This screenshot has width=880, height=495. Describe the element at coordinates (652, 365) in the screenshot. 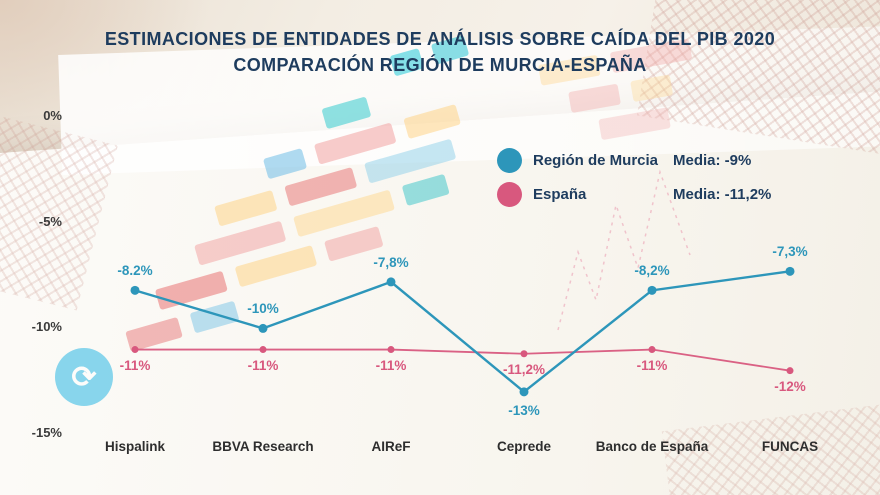

I see `espana-value-banco: -11%` at that location.